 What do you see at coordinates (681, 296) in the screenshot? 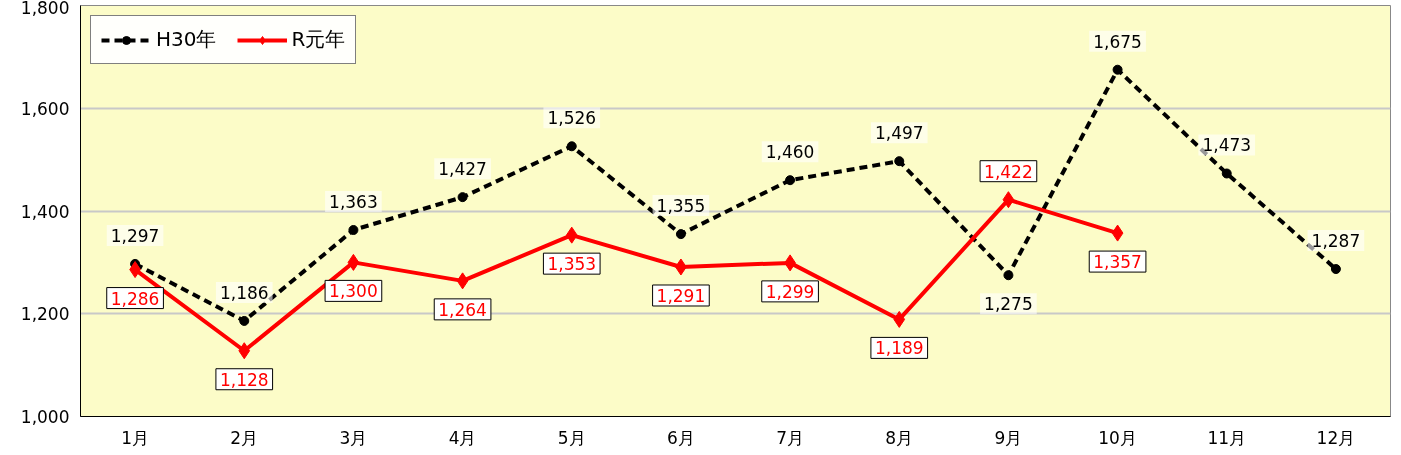
I see `data-label: 1,291` at bounding box center [681, 296].